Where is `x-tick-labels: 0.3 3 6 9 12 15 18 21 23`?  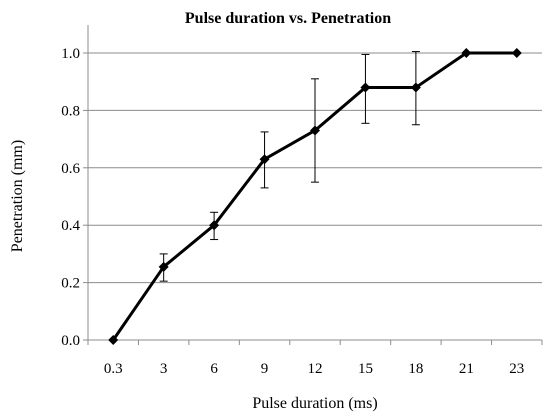
x-tick-labels: 0.3 3 6 9 12 15 18 21 23 is located at coordinates (314, 369).